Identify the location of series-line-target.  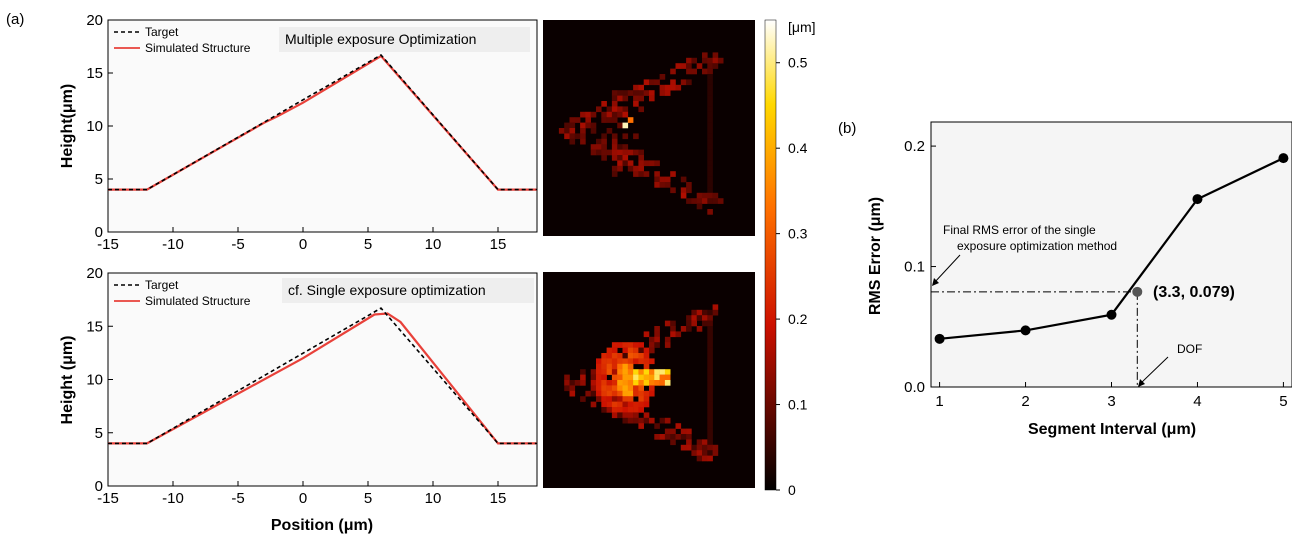
(322, 122).